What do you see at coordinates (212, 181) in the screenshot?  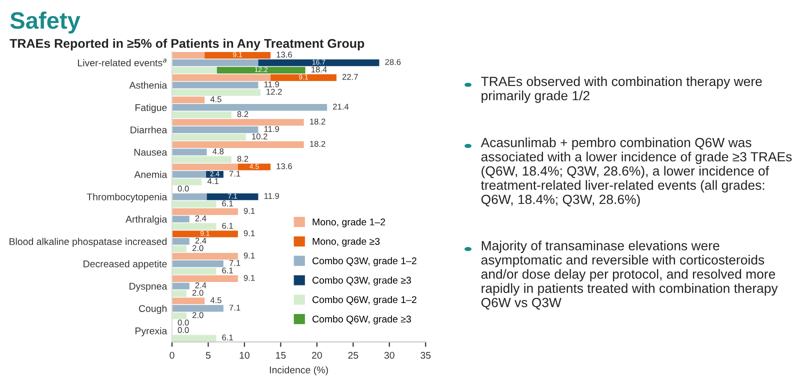 I see `total-label: 4.1` at bounding box center [212, 181].